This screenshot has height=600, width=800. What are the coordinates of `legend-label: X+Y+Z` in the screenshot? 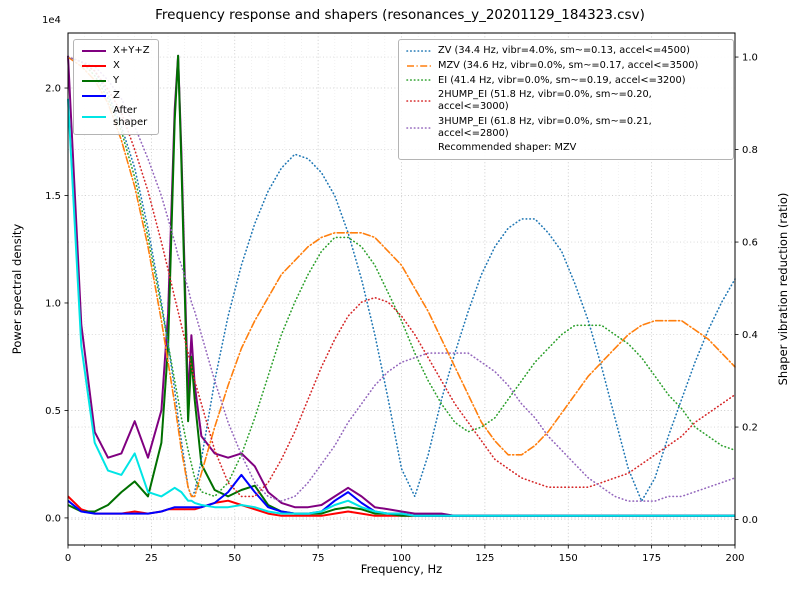 It's located at (131, 50).